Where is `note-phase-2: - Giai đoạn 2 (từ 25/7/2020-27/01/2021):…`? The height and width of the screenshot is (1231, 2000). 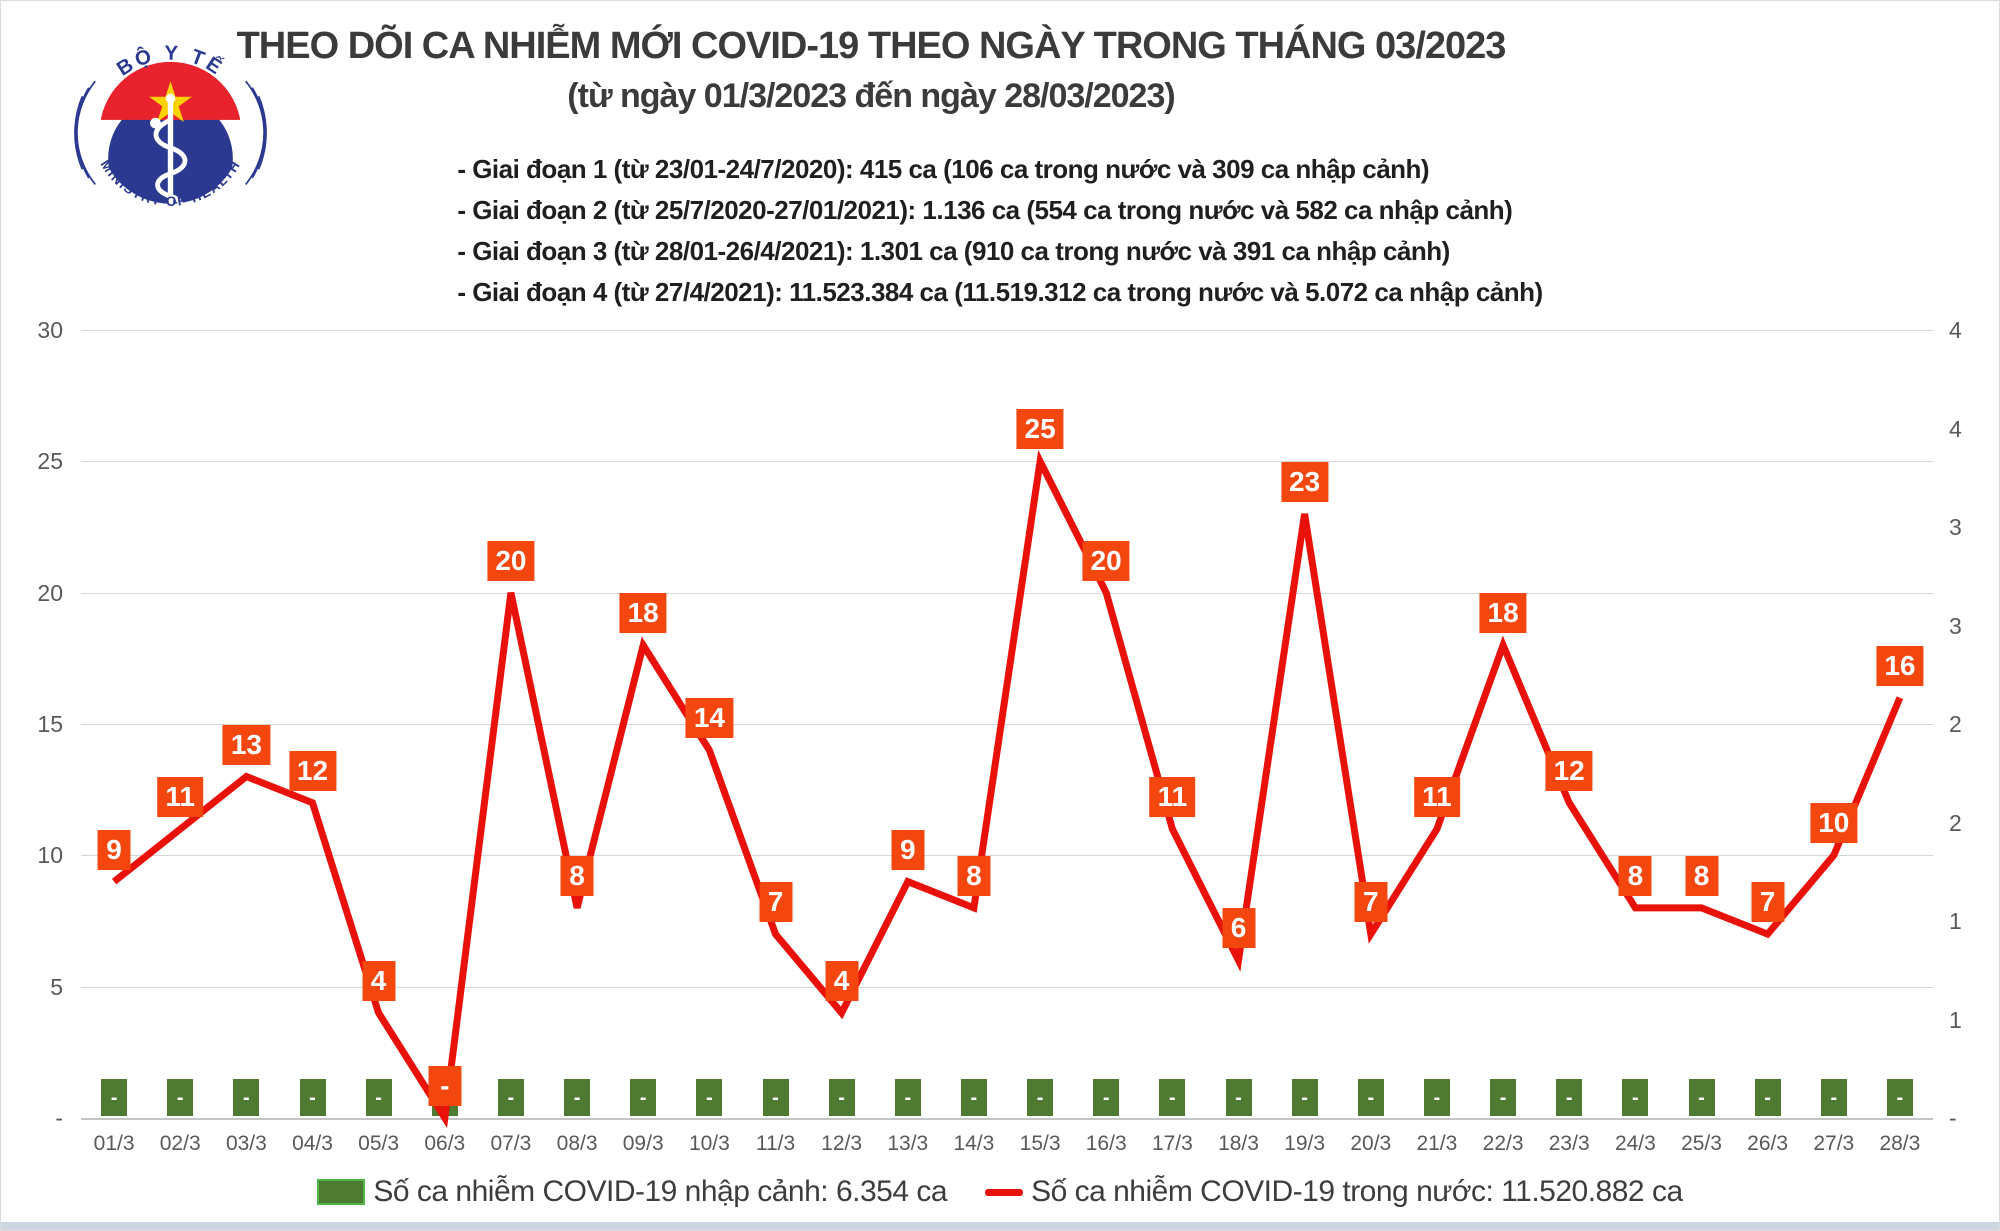 note-phase-2: - Giai đoạn 2 (từ 25/7/2020-27/01/2021):… is located at coordinates (985, 210).